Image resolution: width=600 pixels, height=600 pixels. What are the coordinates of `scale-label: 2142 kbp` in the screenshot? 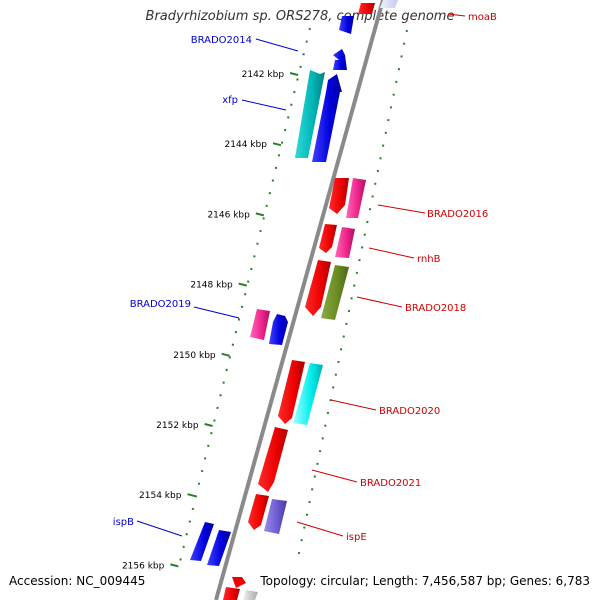 It's located at (263, 75).